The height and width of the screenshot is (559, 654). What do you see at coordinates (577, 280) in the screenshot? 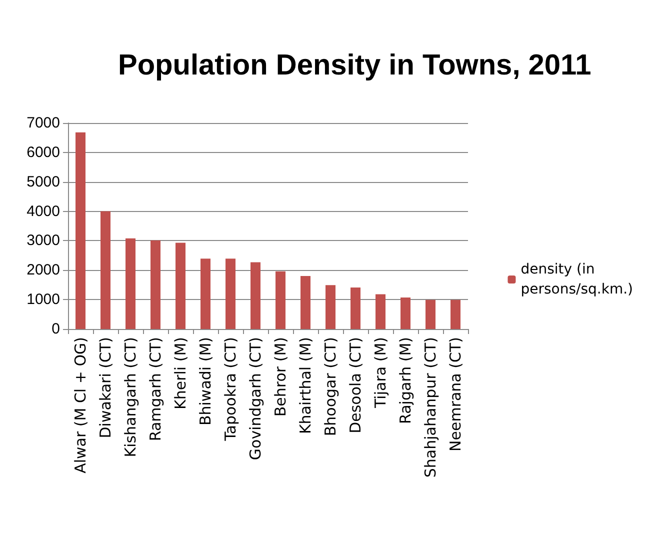
I see `legend-label: density (in persons/sq.km.)` at bounding box center [577, 280].